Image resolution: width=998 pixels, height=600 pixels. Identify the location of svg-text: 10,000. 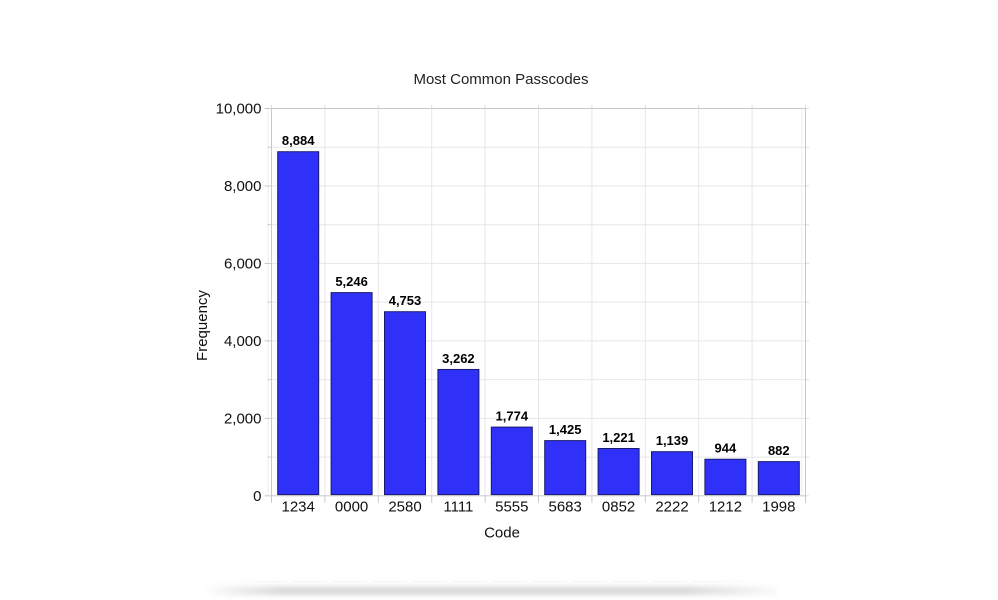
(239, 109).